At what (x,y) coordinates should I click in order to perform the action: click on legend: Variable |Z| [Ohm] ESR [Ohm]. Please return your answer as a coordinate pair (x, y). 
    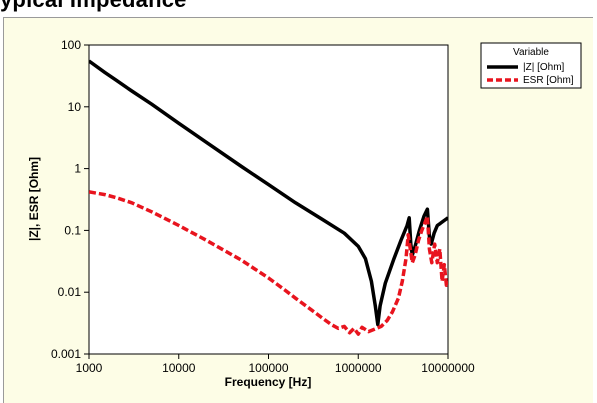
    Looking at the image, I should click on (531, 65).